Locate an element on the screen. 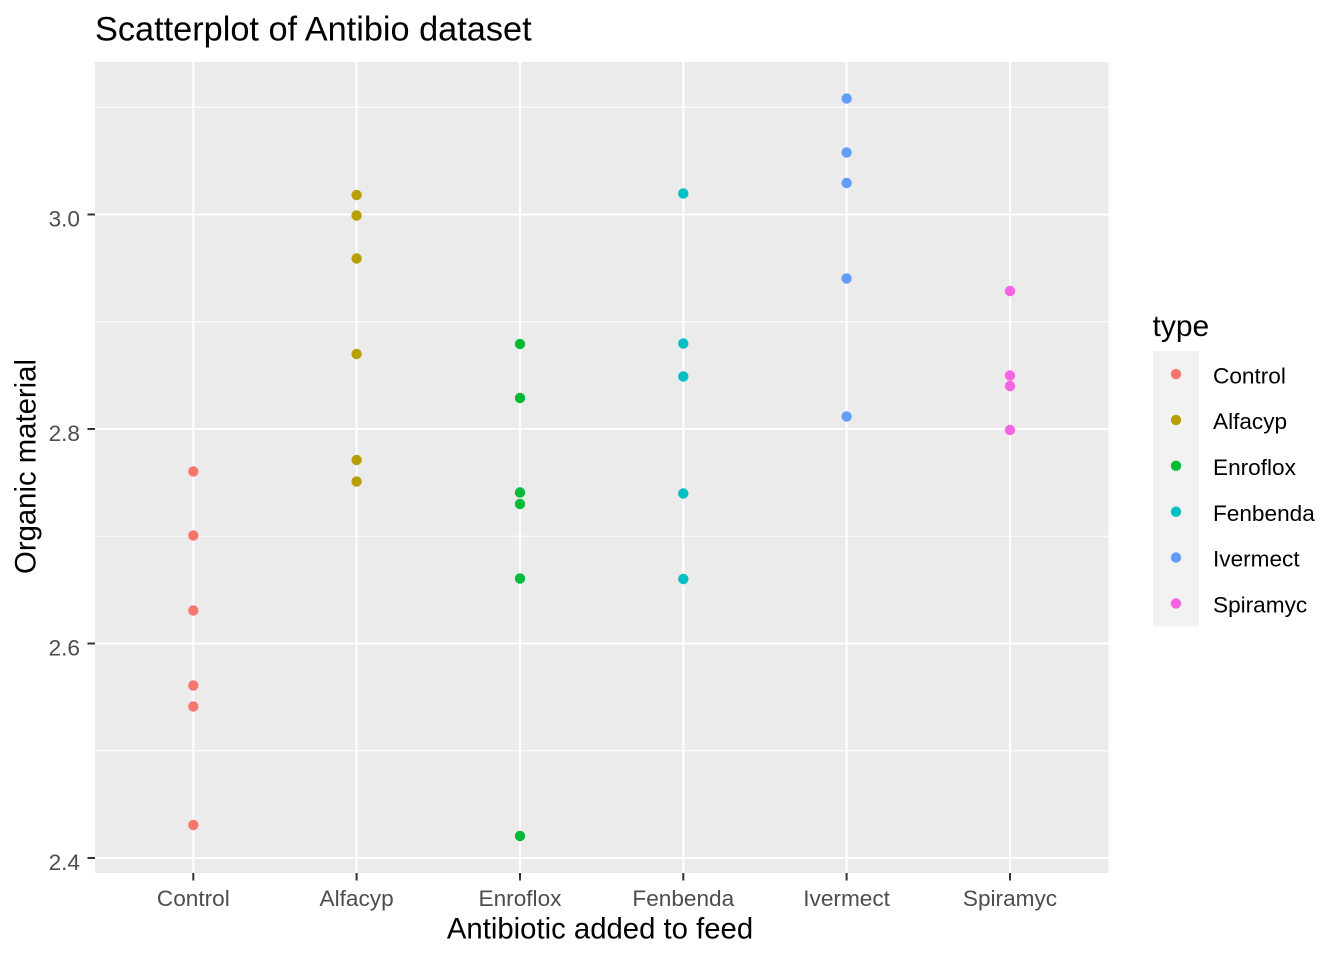 The width and height of the screenshot is (1344, 960). svg-text: 2.6 is located at coordinates (64, 647).